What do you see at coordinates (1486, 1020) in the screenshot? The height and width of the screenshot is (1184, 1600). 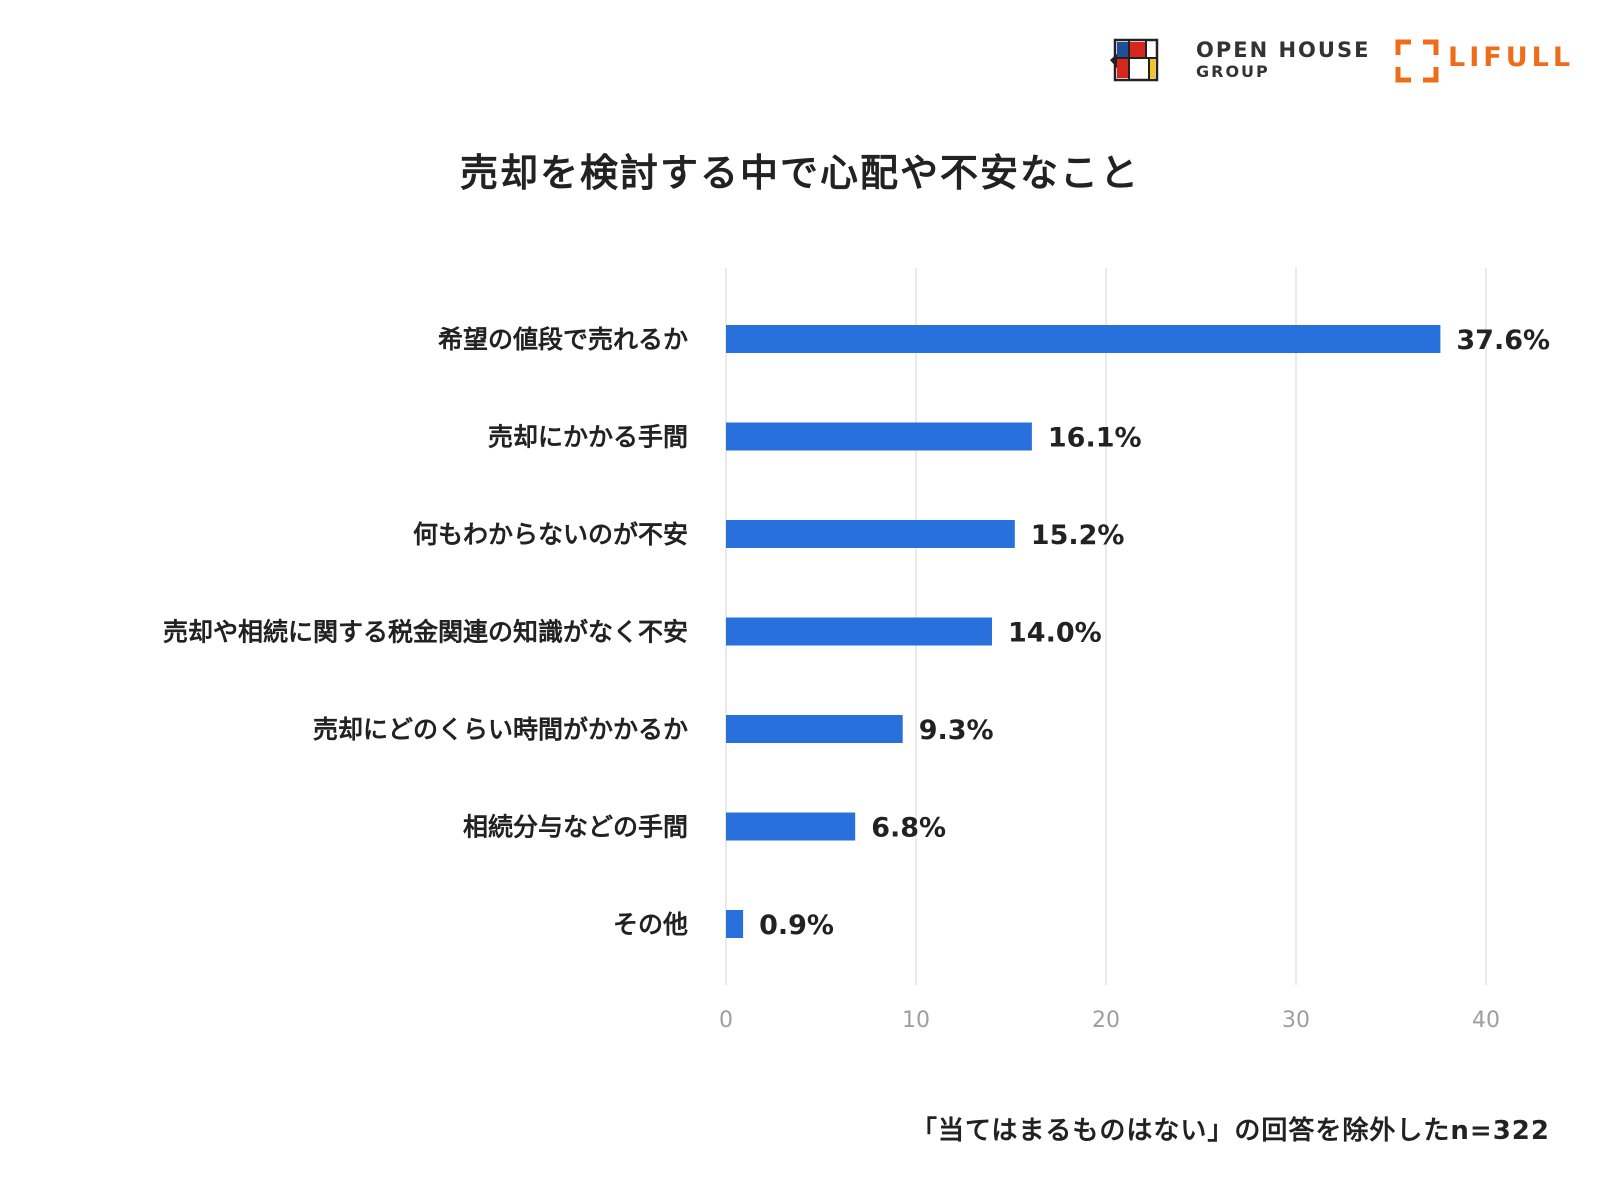 I see `x-tick-label: 40` at bounding box center [1486, 1020].